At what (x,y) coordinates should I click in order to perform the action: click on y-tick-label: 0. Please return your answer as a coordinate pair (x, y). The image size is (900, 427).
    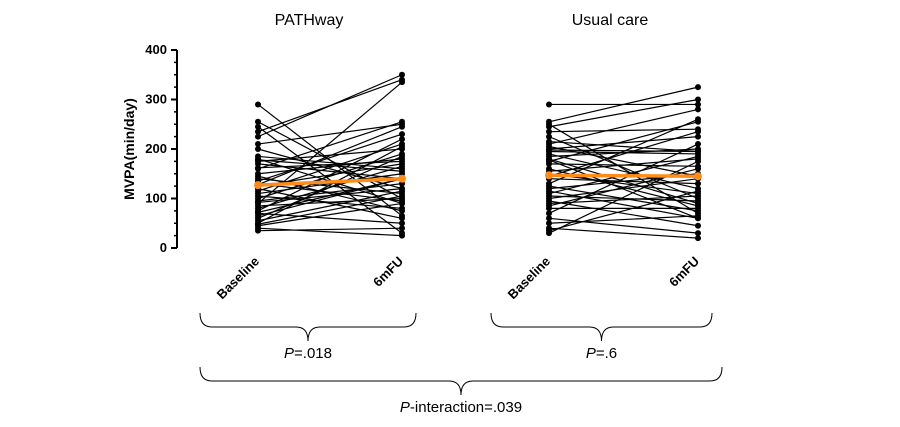
    Looking at the image, I should click on (163, 247).